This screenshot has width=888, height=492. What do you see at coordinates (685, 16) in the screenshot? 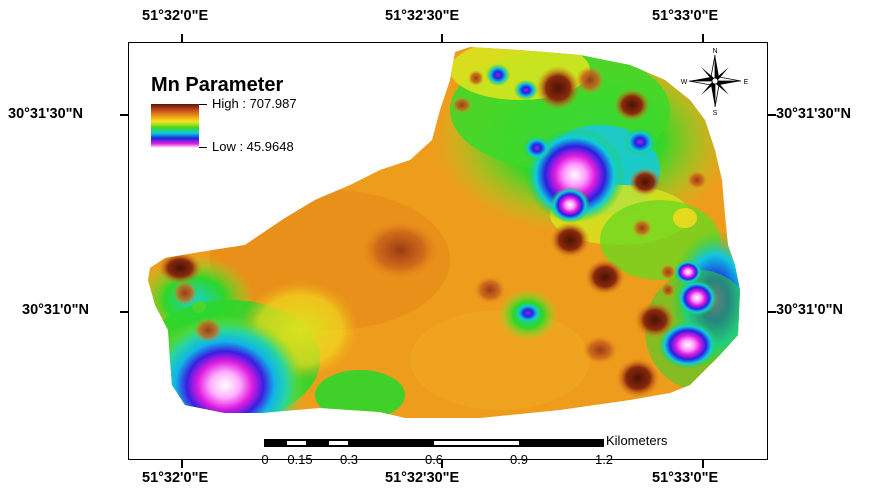
I see `top-coord-label: 51°33'0"E` at bounding box center [685, 16].